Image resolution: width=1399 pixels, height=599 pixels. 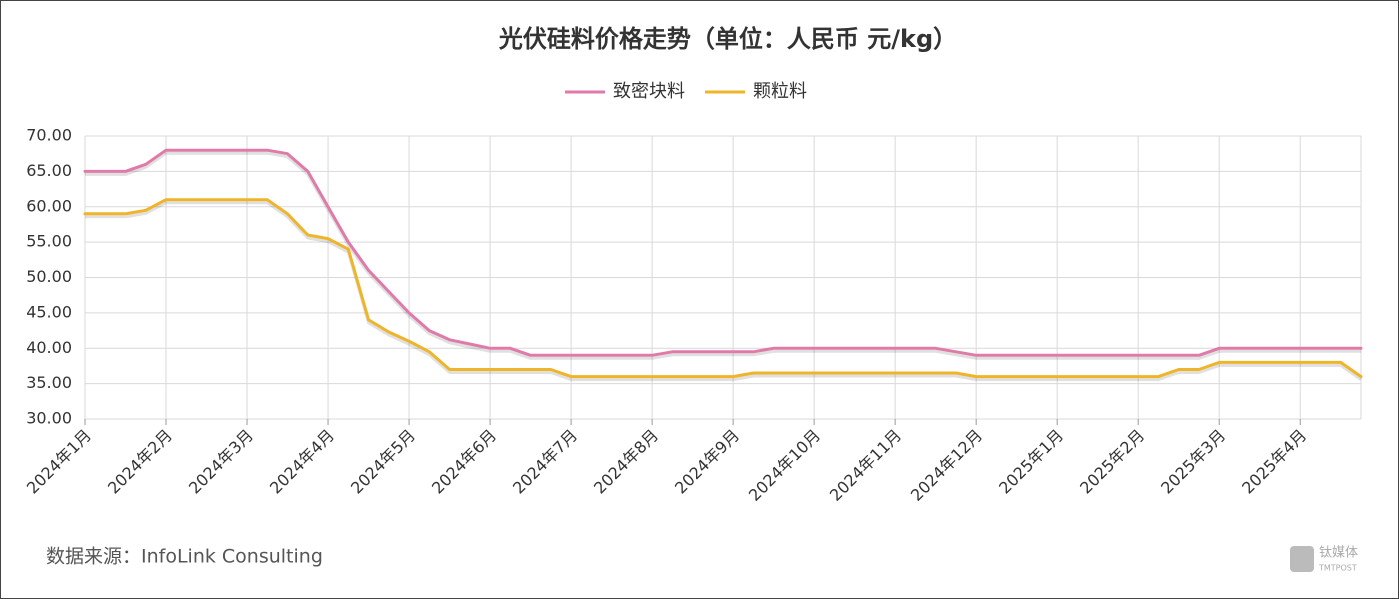 I want to click on watermark-logo, so click(x=1302, y=559).